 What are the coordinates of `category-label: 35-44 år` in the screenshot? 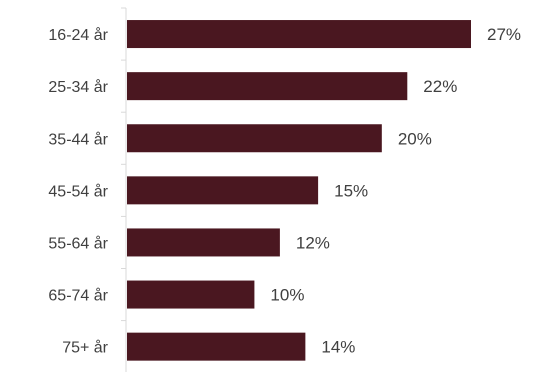 It's located at (78, 139).